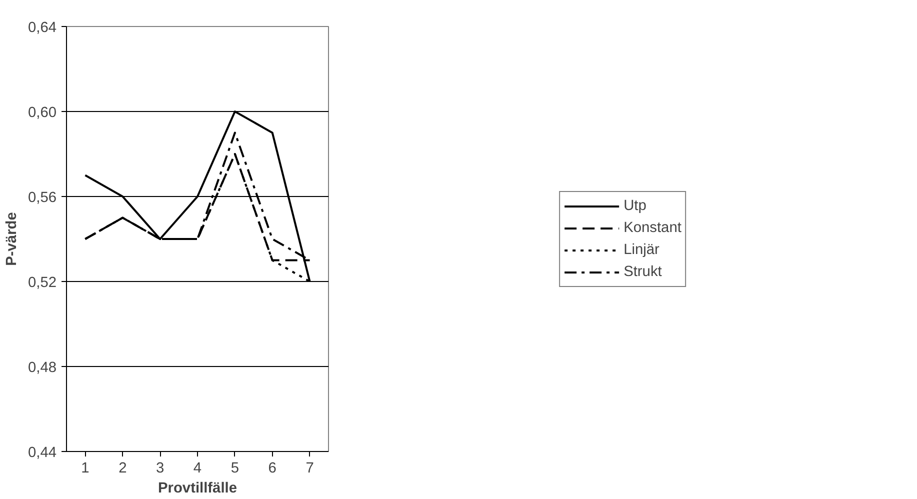  Describe the element at coordinates (12, 239) in the screenshot. I see `y-axis-title: P-värde` at that location.